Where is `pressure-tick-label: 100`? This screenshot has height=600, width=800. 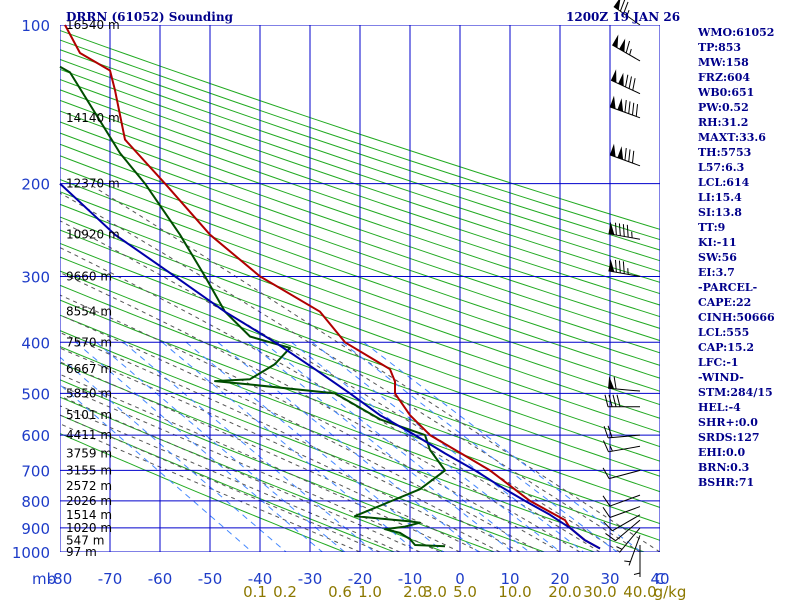
pressure-tick-label: 100 is located at coordinates (35, 26).